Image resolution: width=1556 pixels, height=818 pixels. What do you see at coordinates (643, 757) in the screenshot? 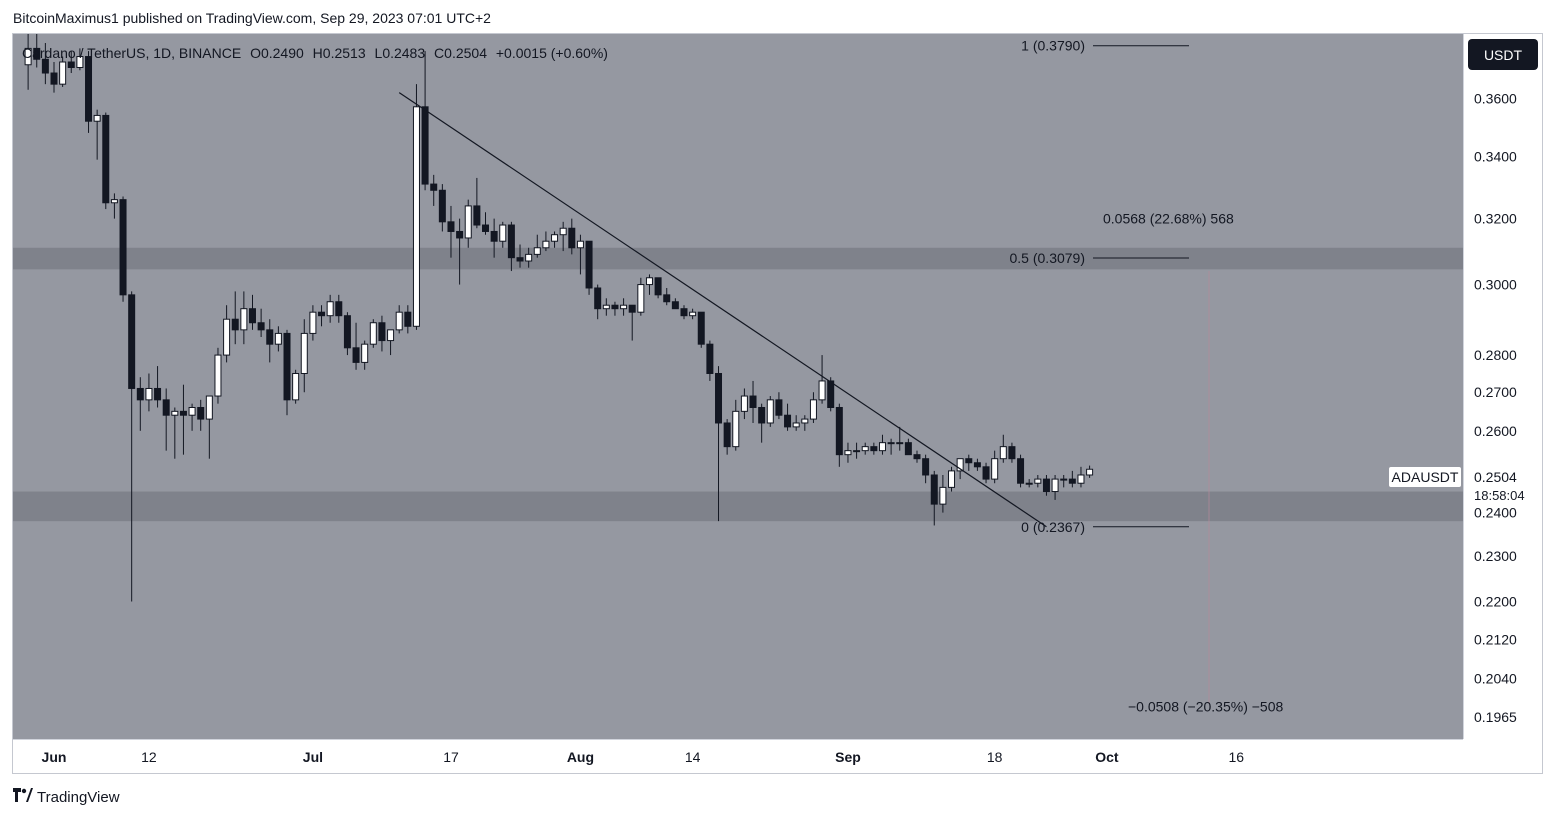
I see `time-axis-ticks: Jun 12 Jul 17 Aug 14 Sep 18 Oct 16` at bounding box center [643, 757].